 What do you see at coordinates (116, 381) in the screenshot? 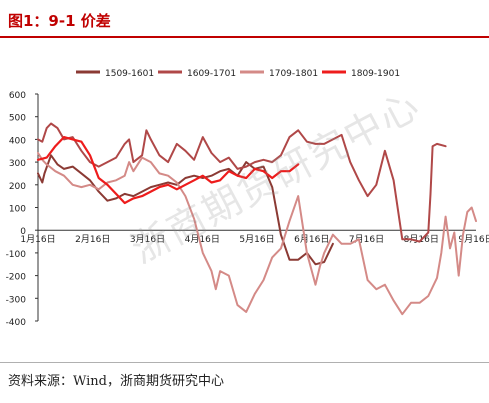
I see `source-note: 资料来源：Wind，浙商期货研究中心` at bounding box center [116, 381].